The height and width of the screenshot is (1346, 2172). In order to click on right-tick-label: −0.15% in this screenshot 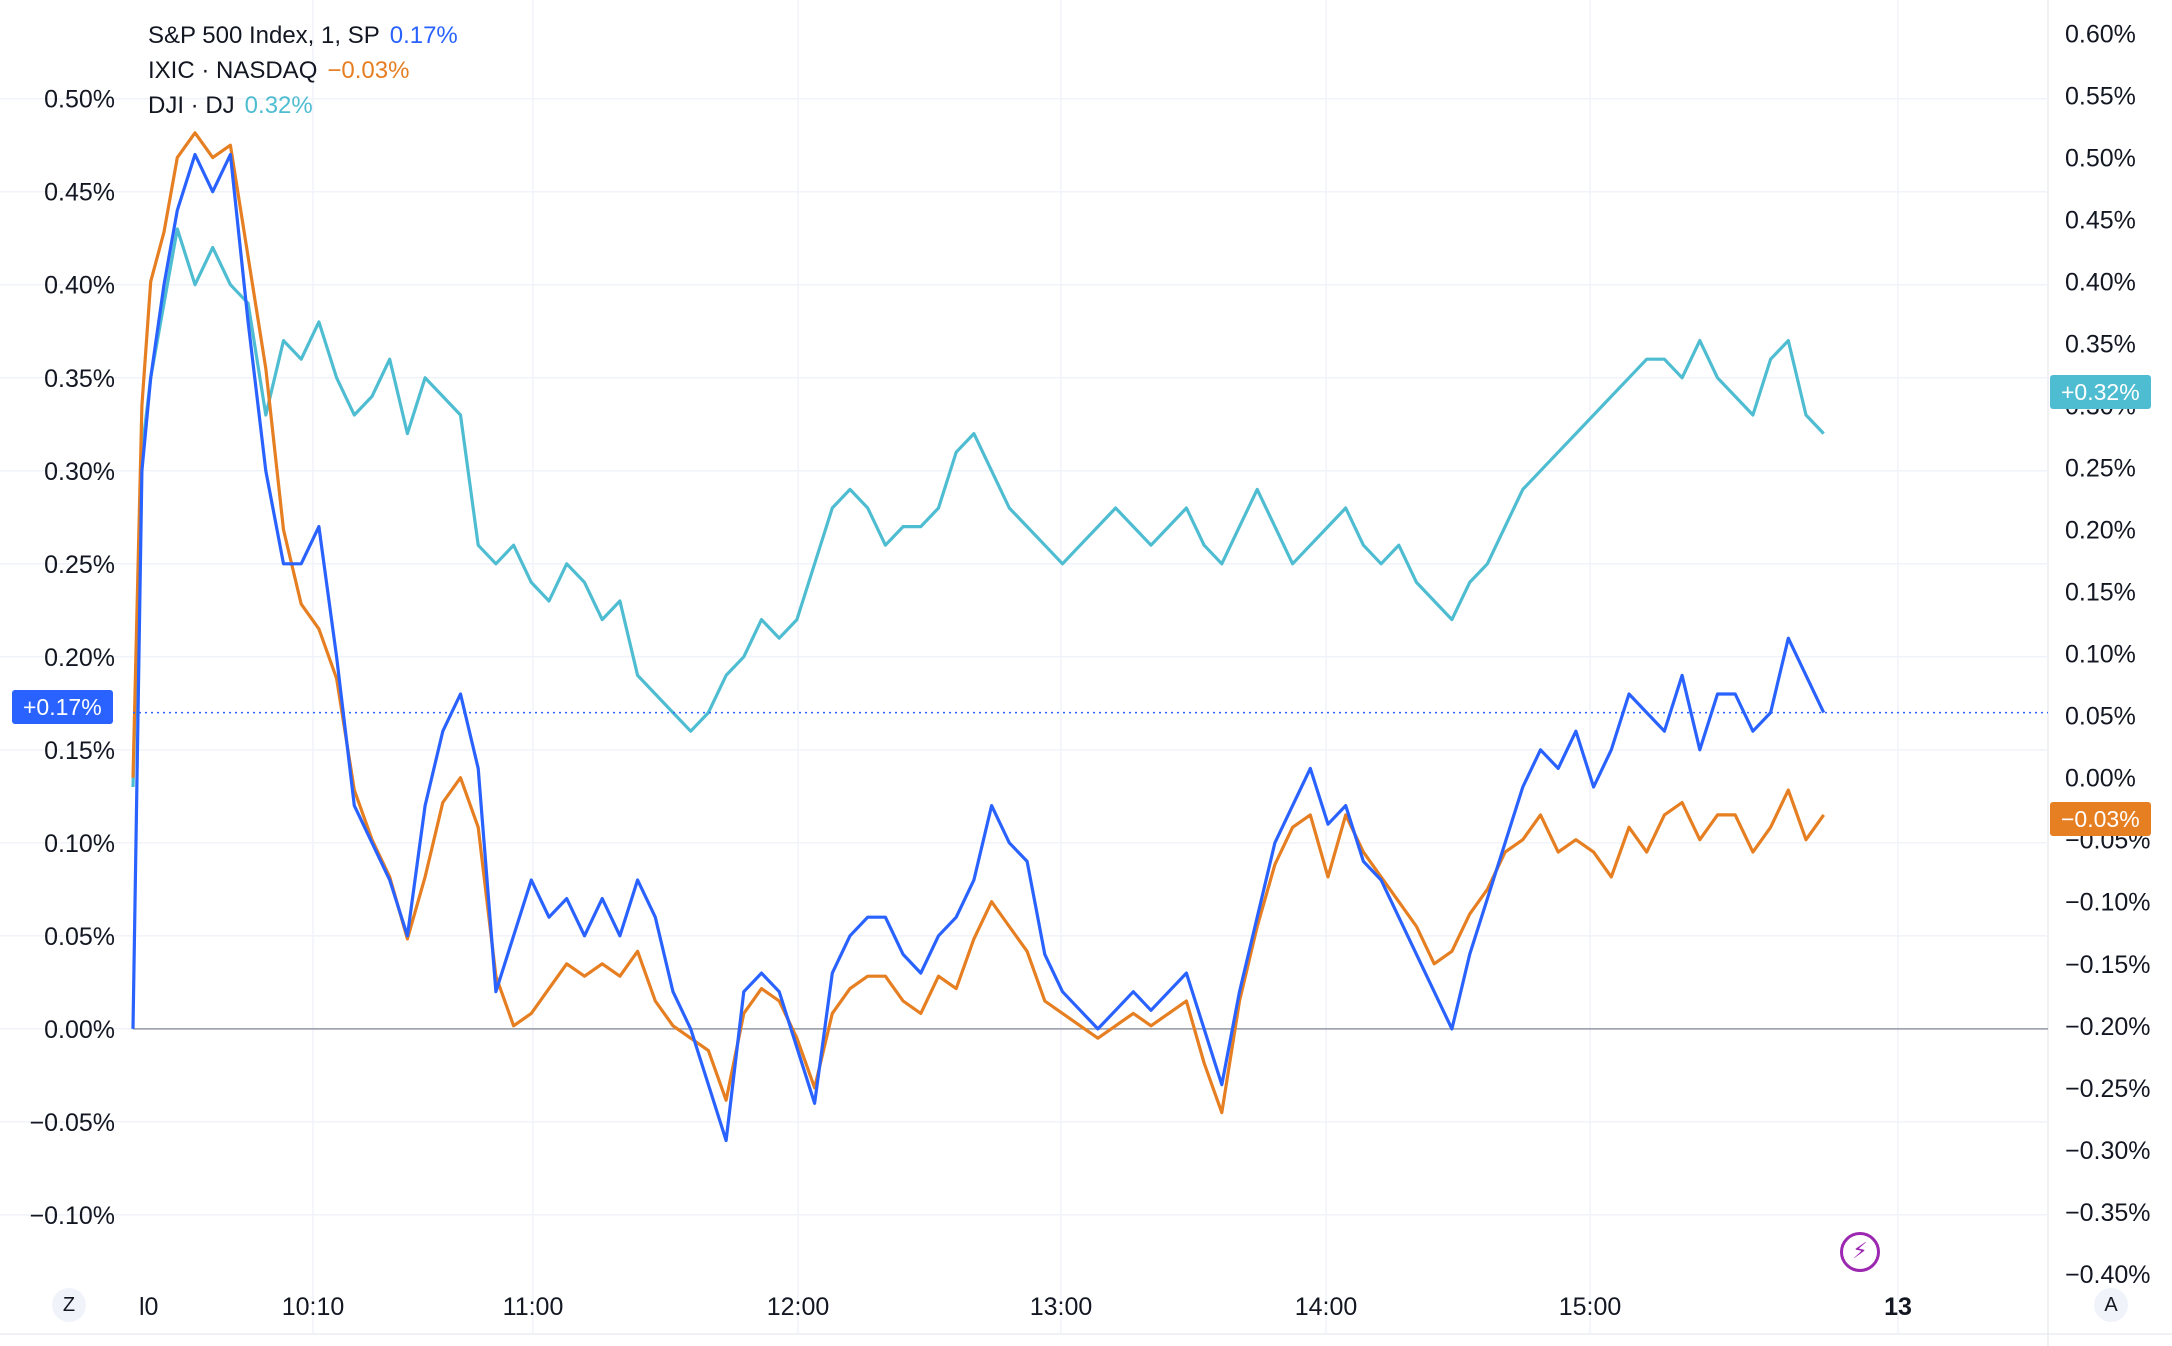, I will do `click(2108, 965)`.